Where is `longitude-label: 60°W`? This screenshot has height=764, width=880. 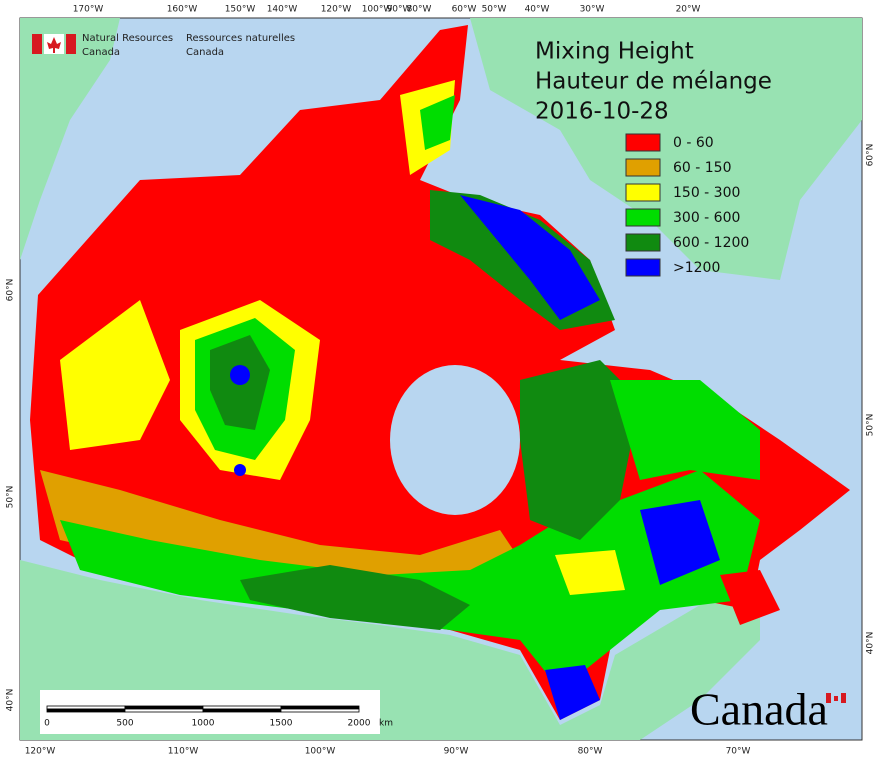 longitude-label: 60°W is located at coordinates (464, 10).